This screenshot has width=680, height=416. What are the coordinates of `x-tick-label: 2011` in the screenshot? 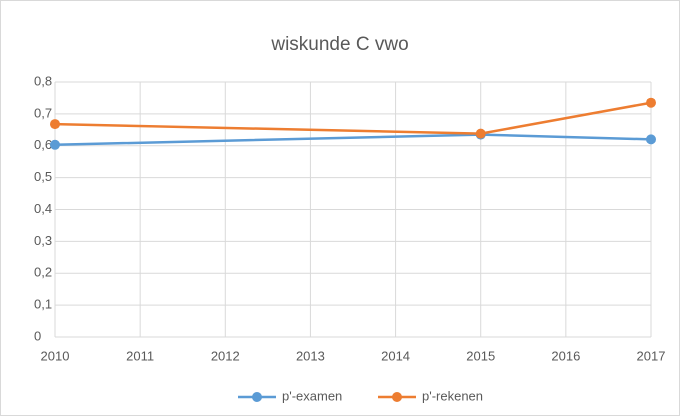 It's located at (140, 355).